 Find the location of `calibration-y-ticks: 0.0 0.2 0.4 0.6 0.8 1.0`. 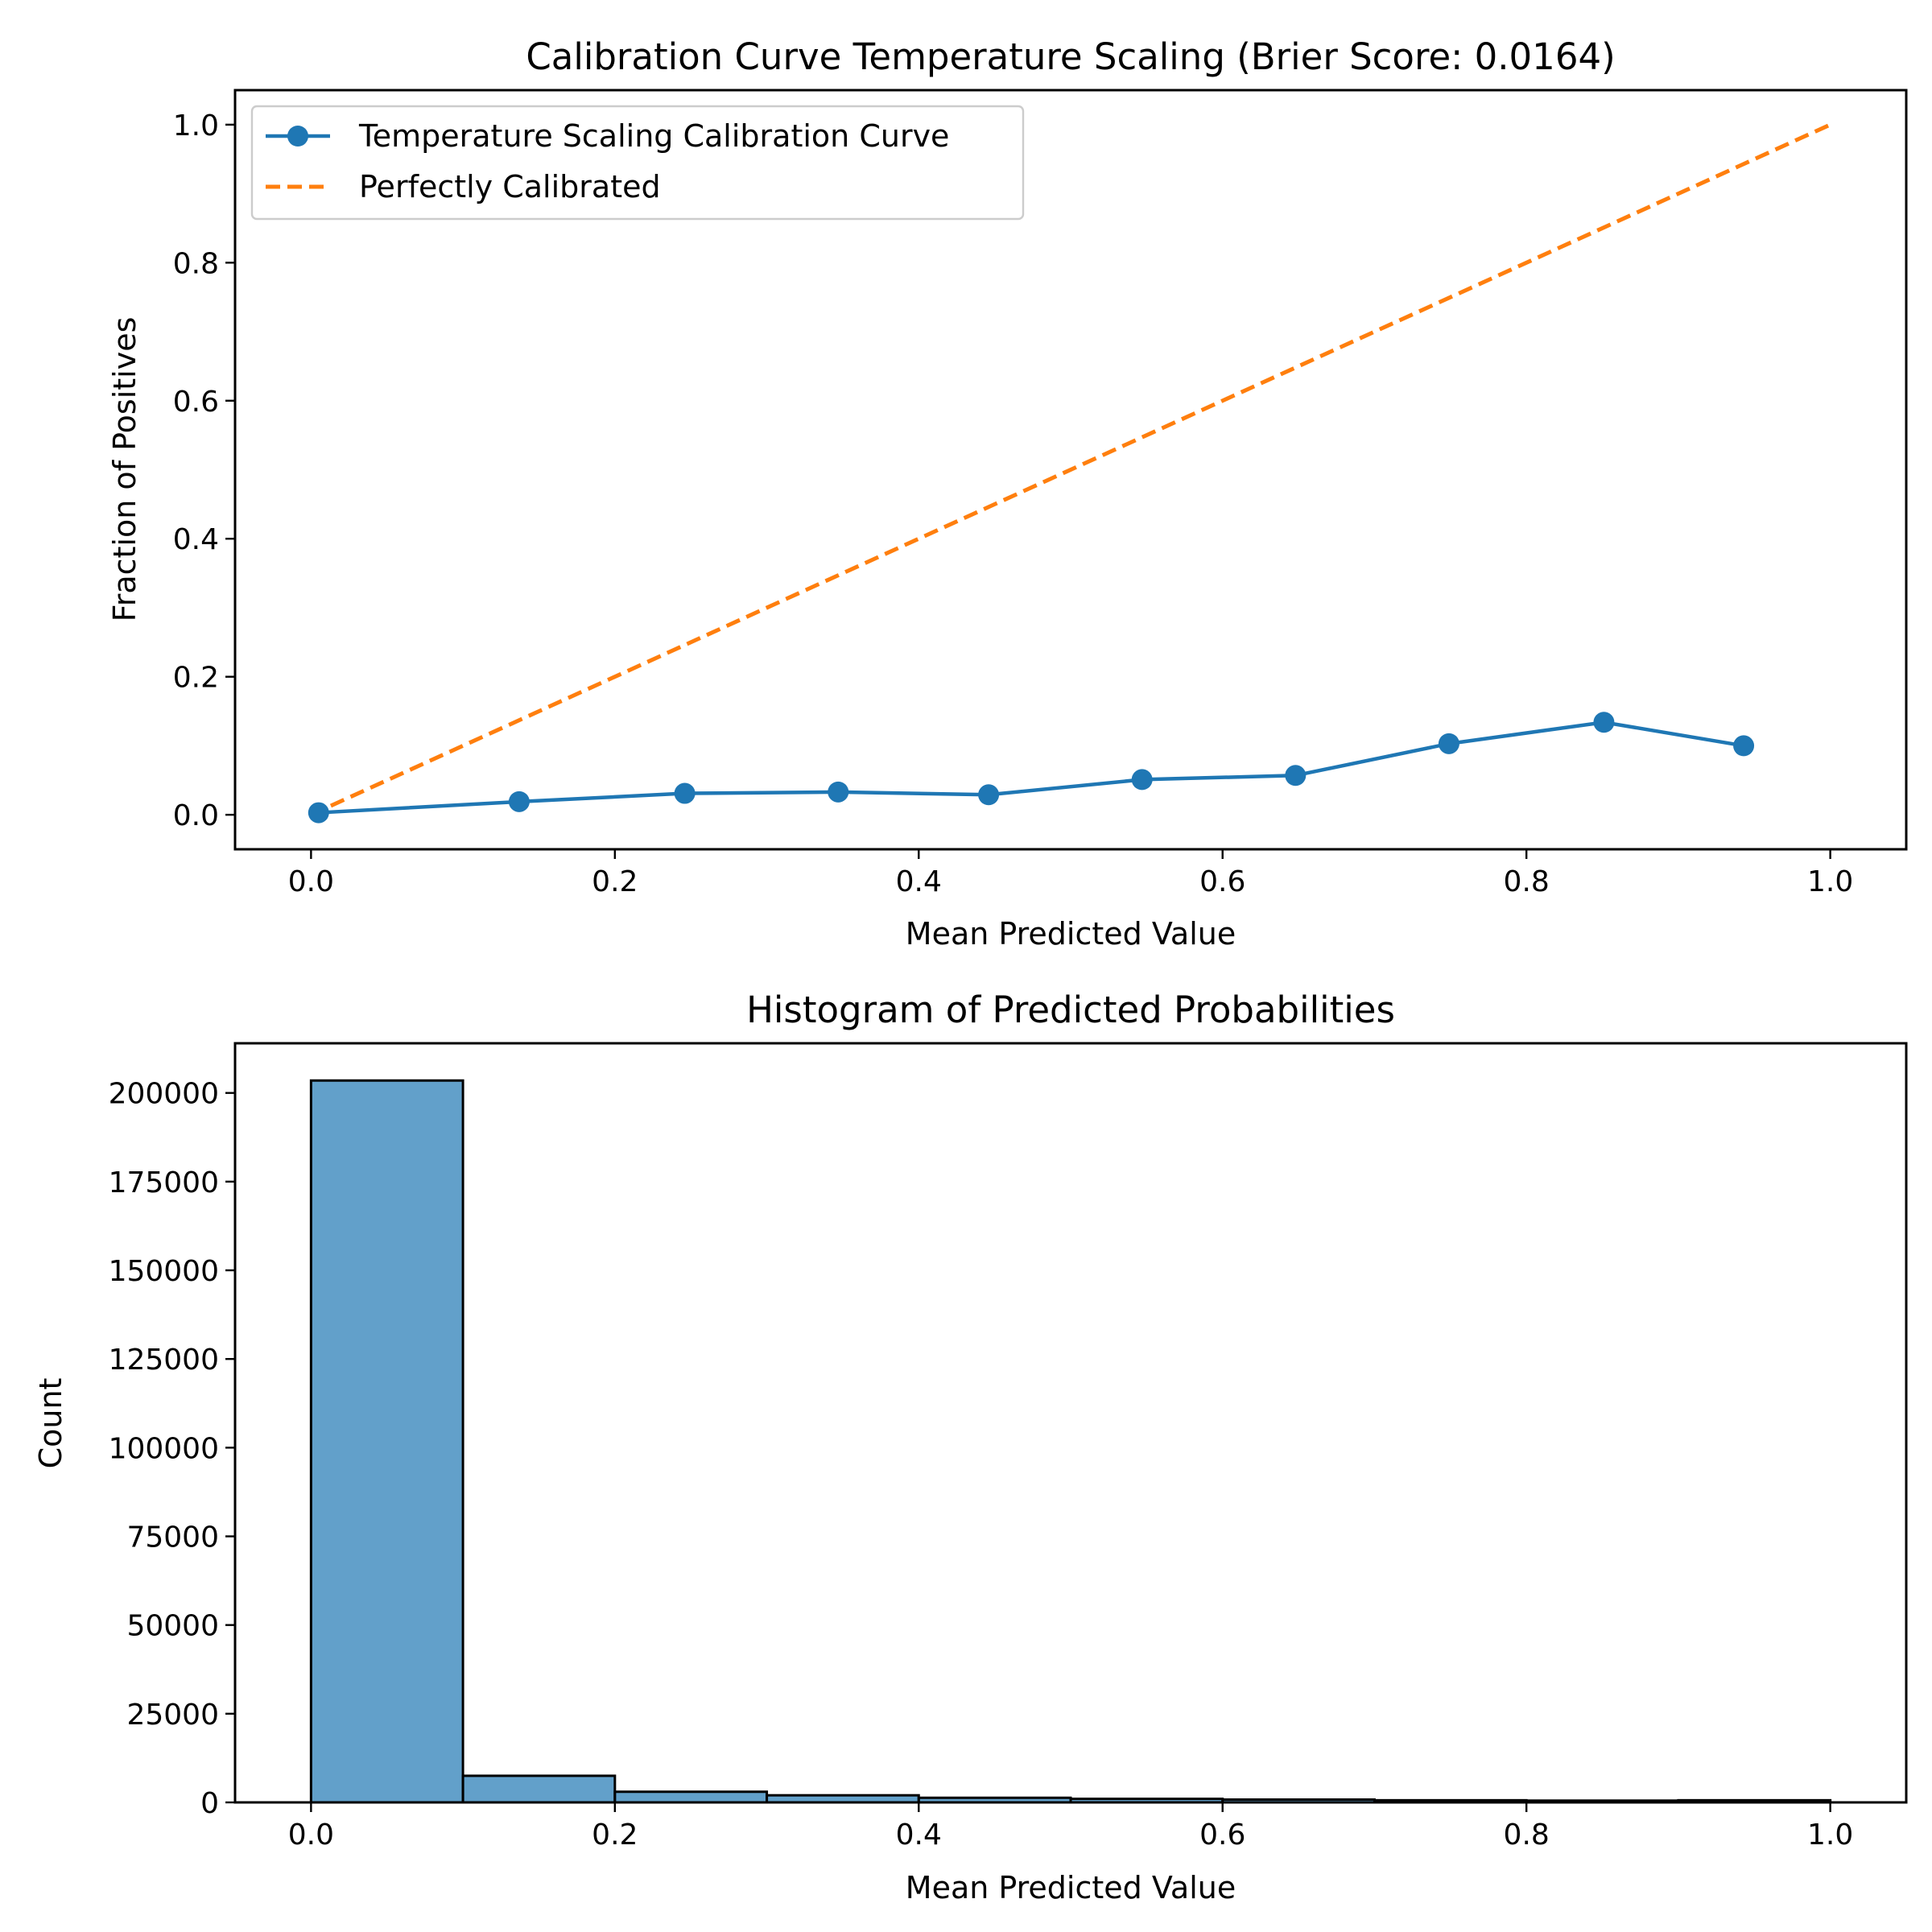

calibration-y-ticks: 0.0 0.2 0.4 0.6 0.8 1.0 is located at coordinates (204, 470).